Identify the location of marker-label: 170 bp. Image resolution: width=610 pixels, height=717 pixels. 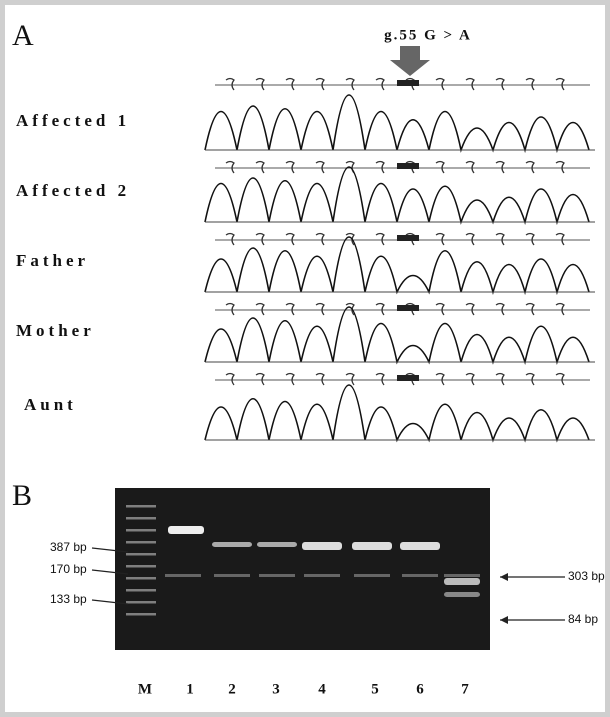
(68, 569).